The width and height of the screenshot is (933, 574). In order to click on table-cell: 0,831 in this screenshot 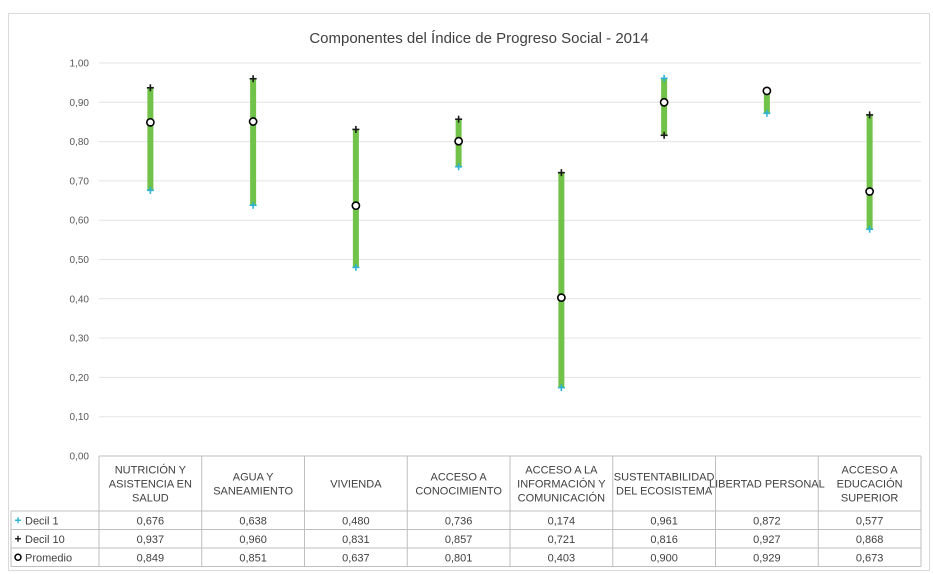, I will do `click(356, 540)`.